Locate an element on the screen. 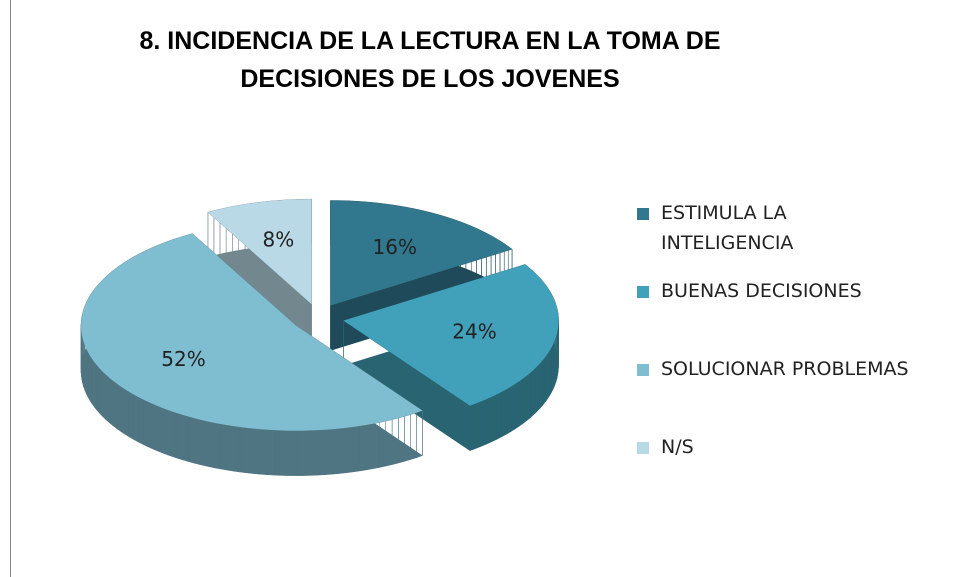  data-label: 16% is located at coordinates (395, 247).